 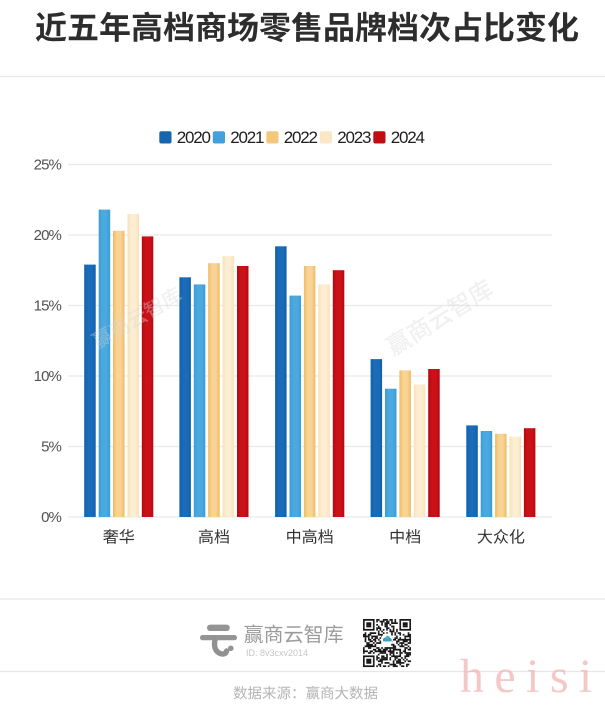 I want to click on svg-text: 2021, so click(x=247, y=137).